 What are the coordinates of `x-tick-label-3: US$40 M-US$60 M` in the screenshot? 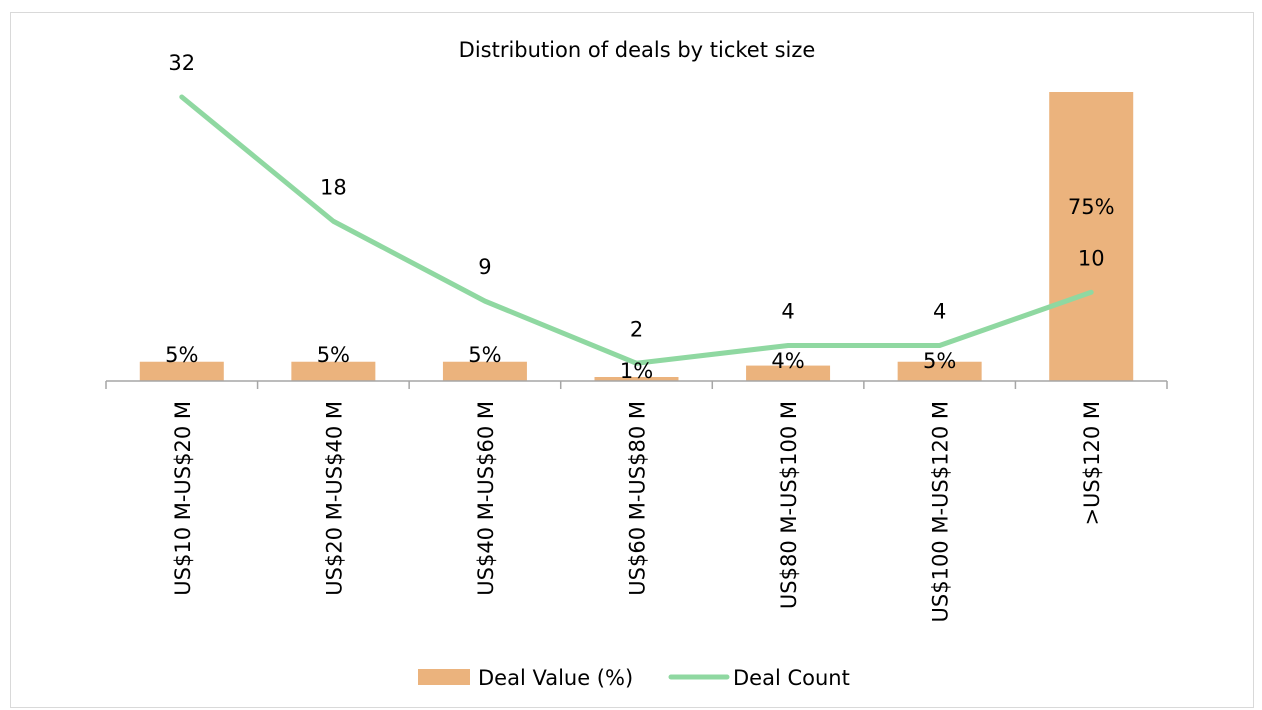 It's located at (486, 498).